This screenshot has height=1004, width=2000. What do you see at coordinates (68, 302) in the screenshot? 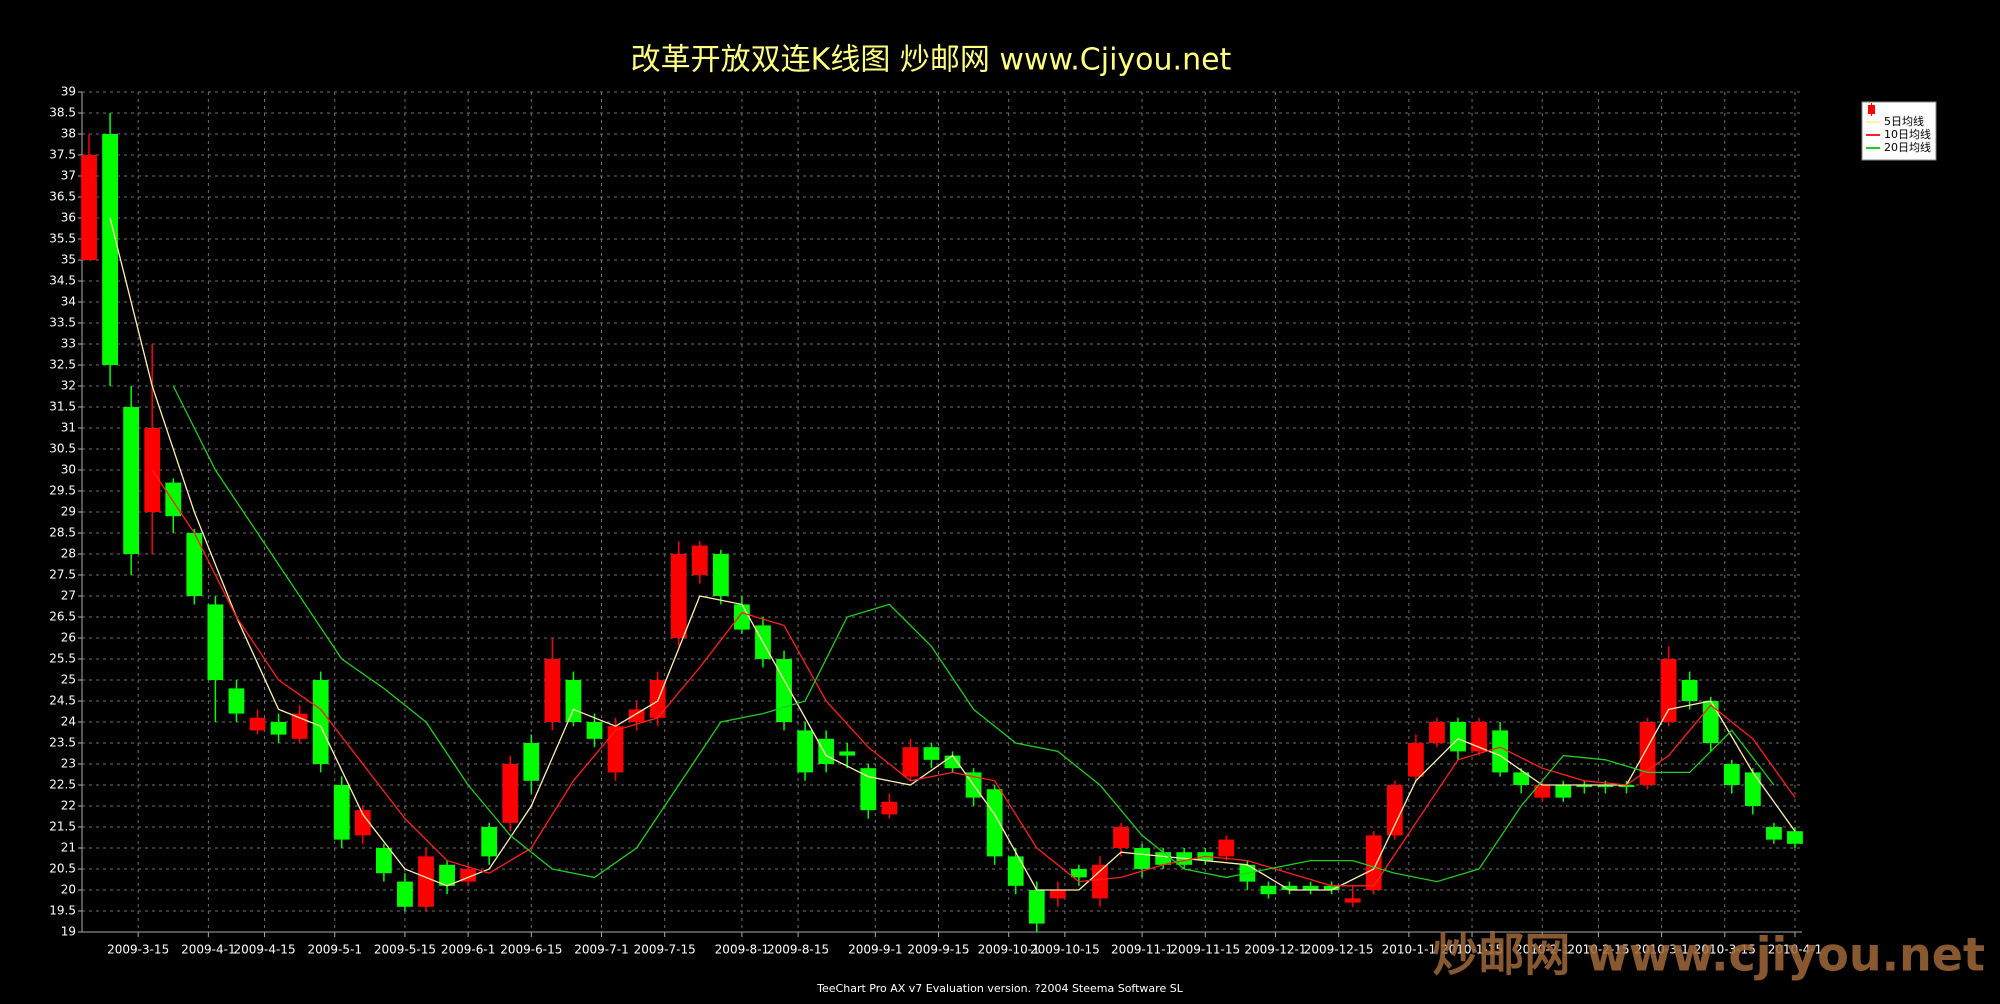
I see `y-tick-label: 34` at bounding box center [68, 302].